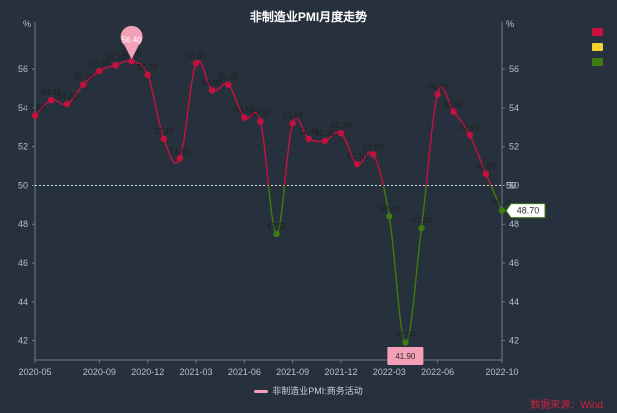 This screenshot has width=617, height=413. Describe the element at coordinates (454, 104) in the screenshot. I see `data-label: 53.80` at that location.